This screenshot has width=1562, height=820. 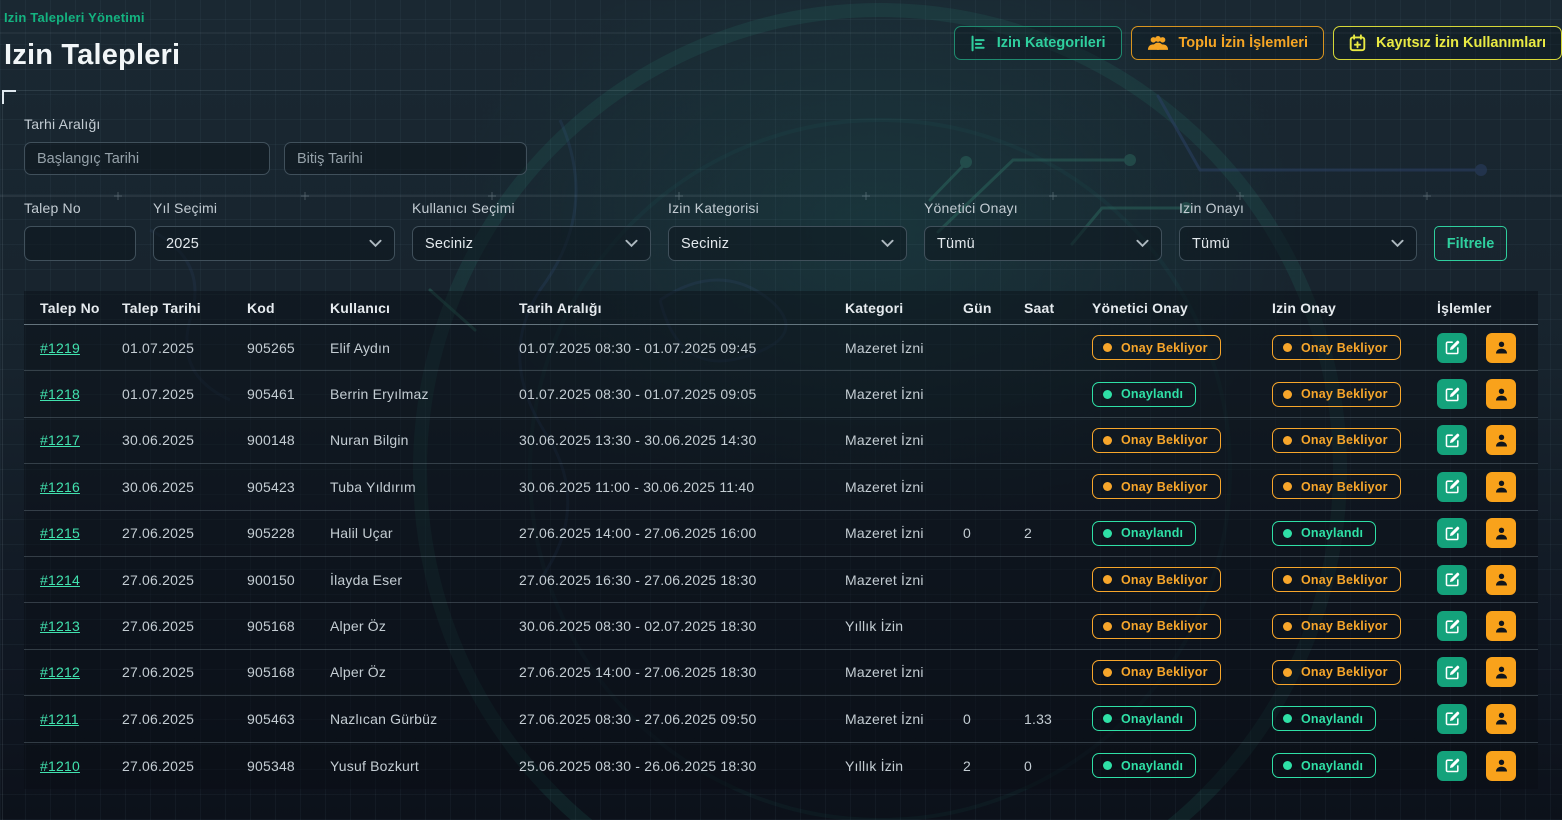 I want to click on bulk-leave-operations-button: Toplu İzin İşlemleri, so click(x=1227, y=43).